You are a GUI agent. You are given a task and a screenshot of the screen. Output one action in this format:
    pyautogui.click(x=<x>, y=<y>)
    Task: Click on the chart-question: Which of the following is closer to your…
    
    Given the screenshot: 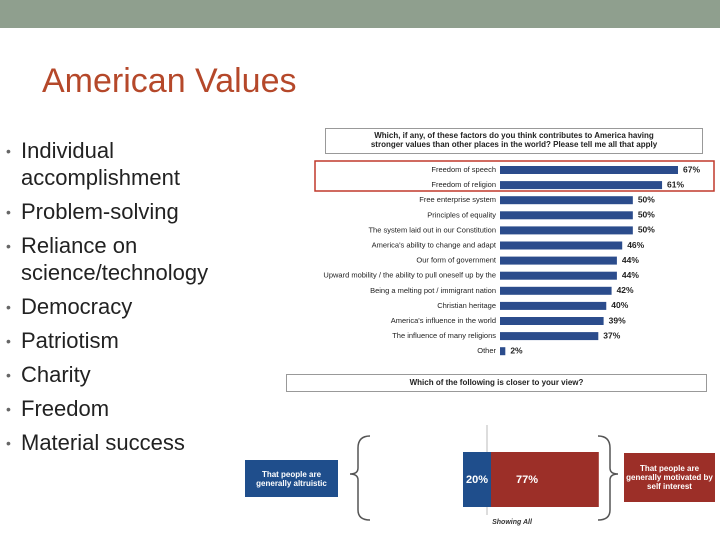 What is the action you would take?
    pyautogui.click(x=496, y=383)
    